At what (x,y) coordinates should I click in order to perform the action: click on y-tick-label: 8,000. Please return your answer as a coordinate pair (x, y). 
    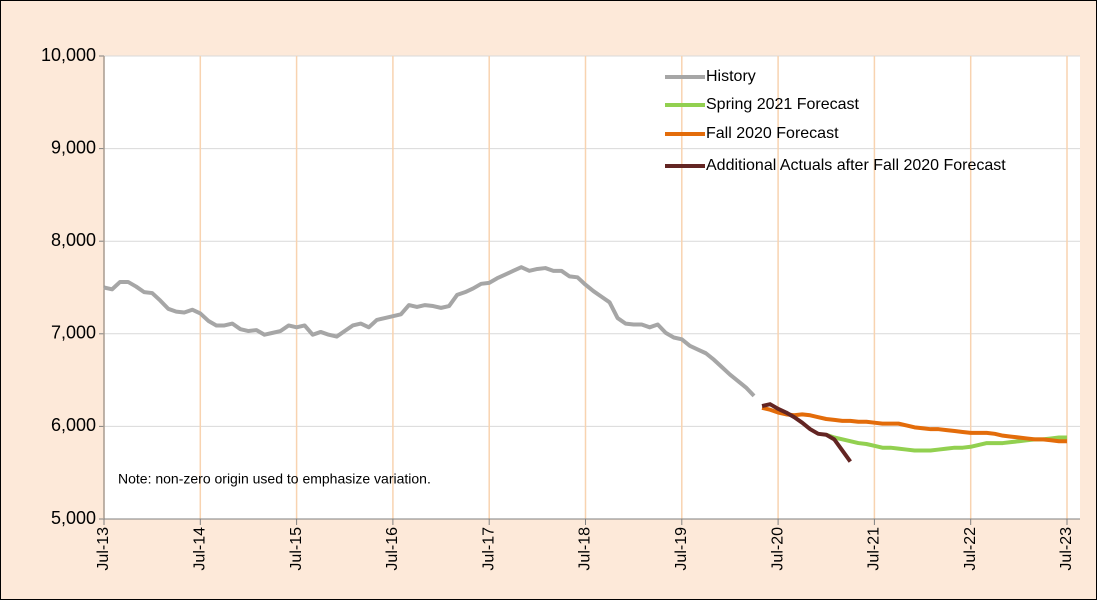
    Looking at the image, I should click on (73, 240).